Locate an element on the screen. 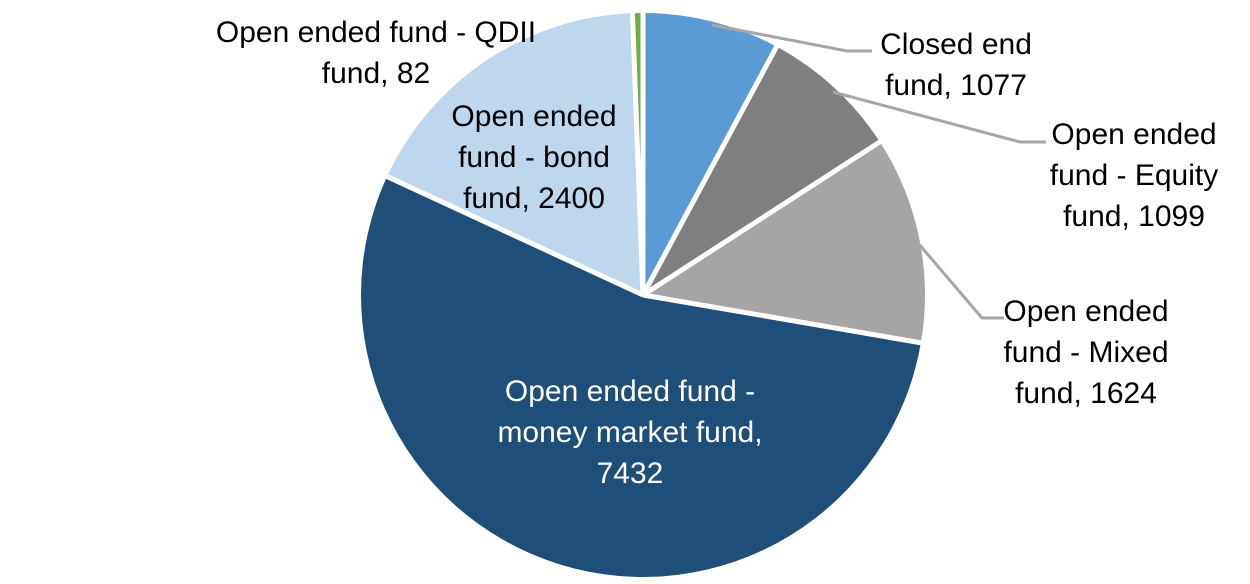 Image resolution: width=1250 pixels, height=584 pixels. leader-lines is located at coordinates (878, 171).